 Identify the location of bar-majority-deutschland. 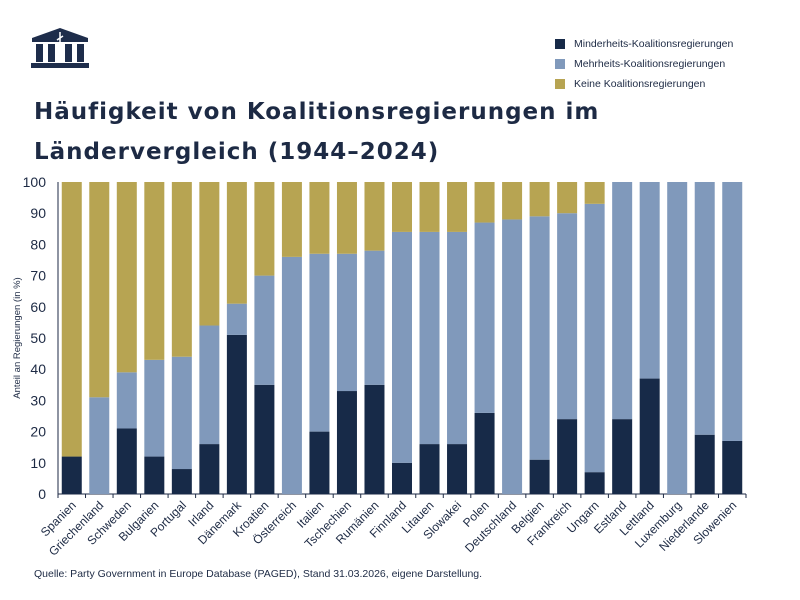
(512, 356).